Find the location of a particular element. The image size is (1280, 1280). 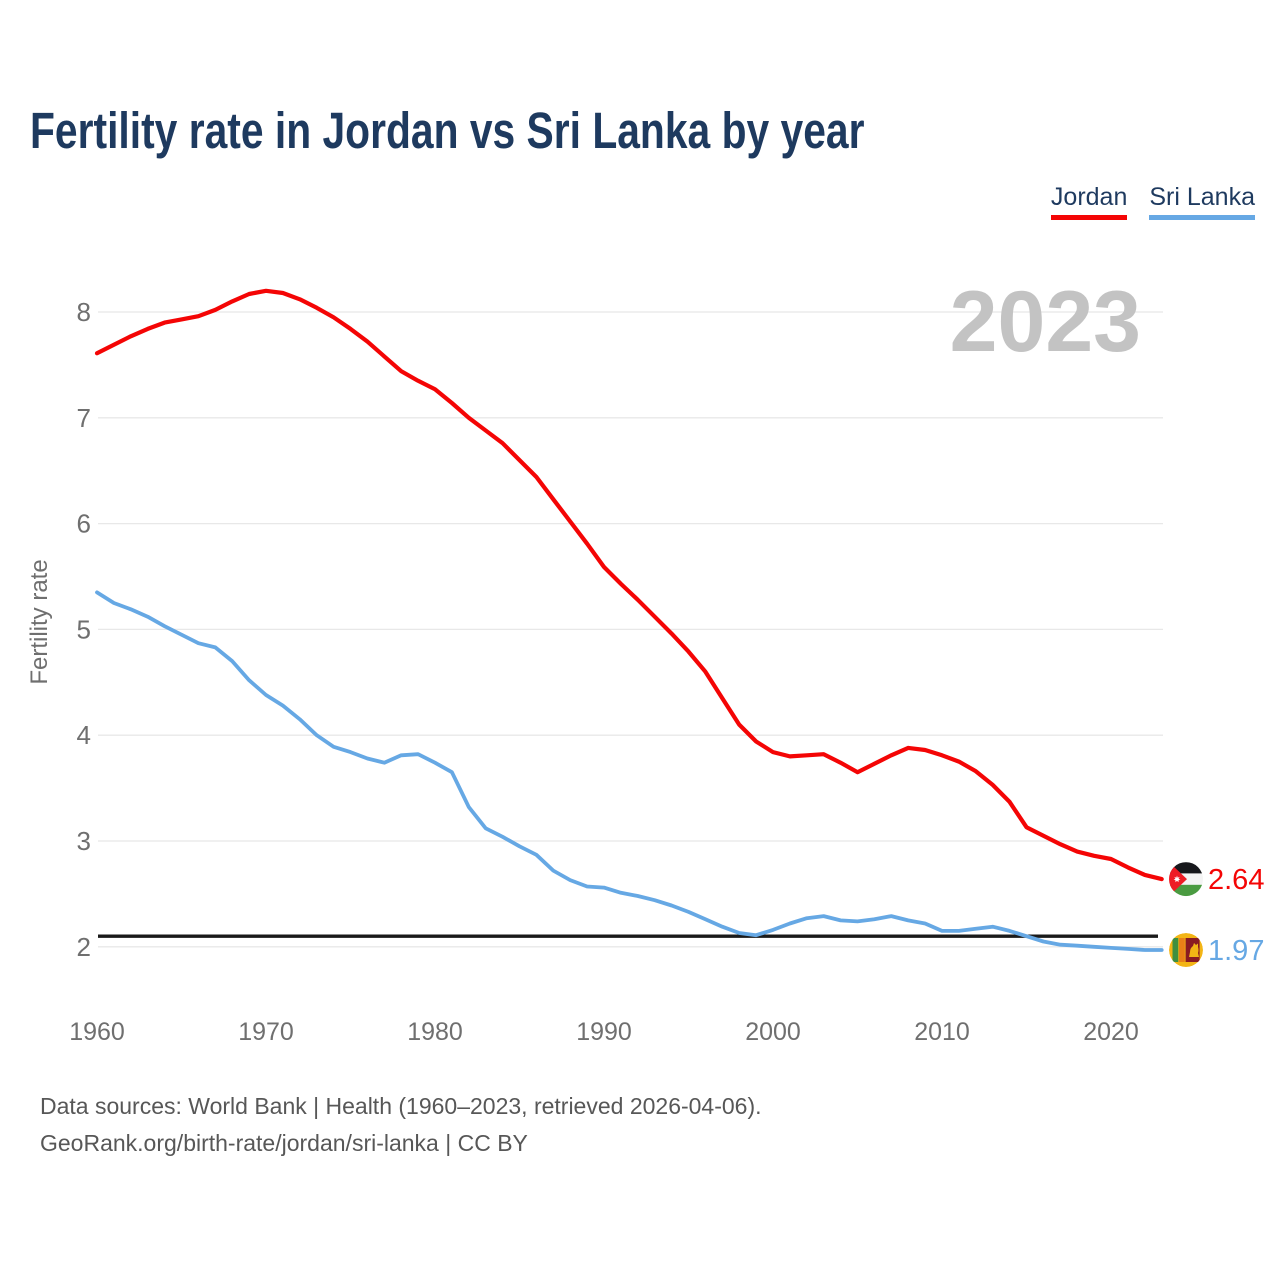

legend-item-jordan: Jordan is located at coordinates (1089, 201).